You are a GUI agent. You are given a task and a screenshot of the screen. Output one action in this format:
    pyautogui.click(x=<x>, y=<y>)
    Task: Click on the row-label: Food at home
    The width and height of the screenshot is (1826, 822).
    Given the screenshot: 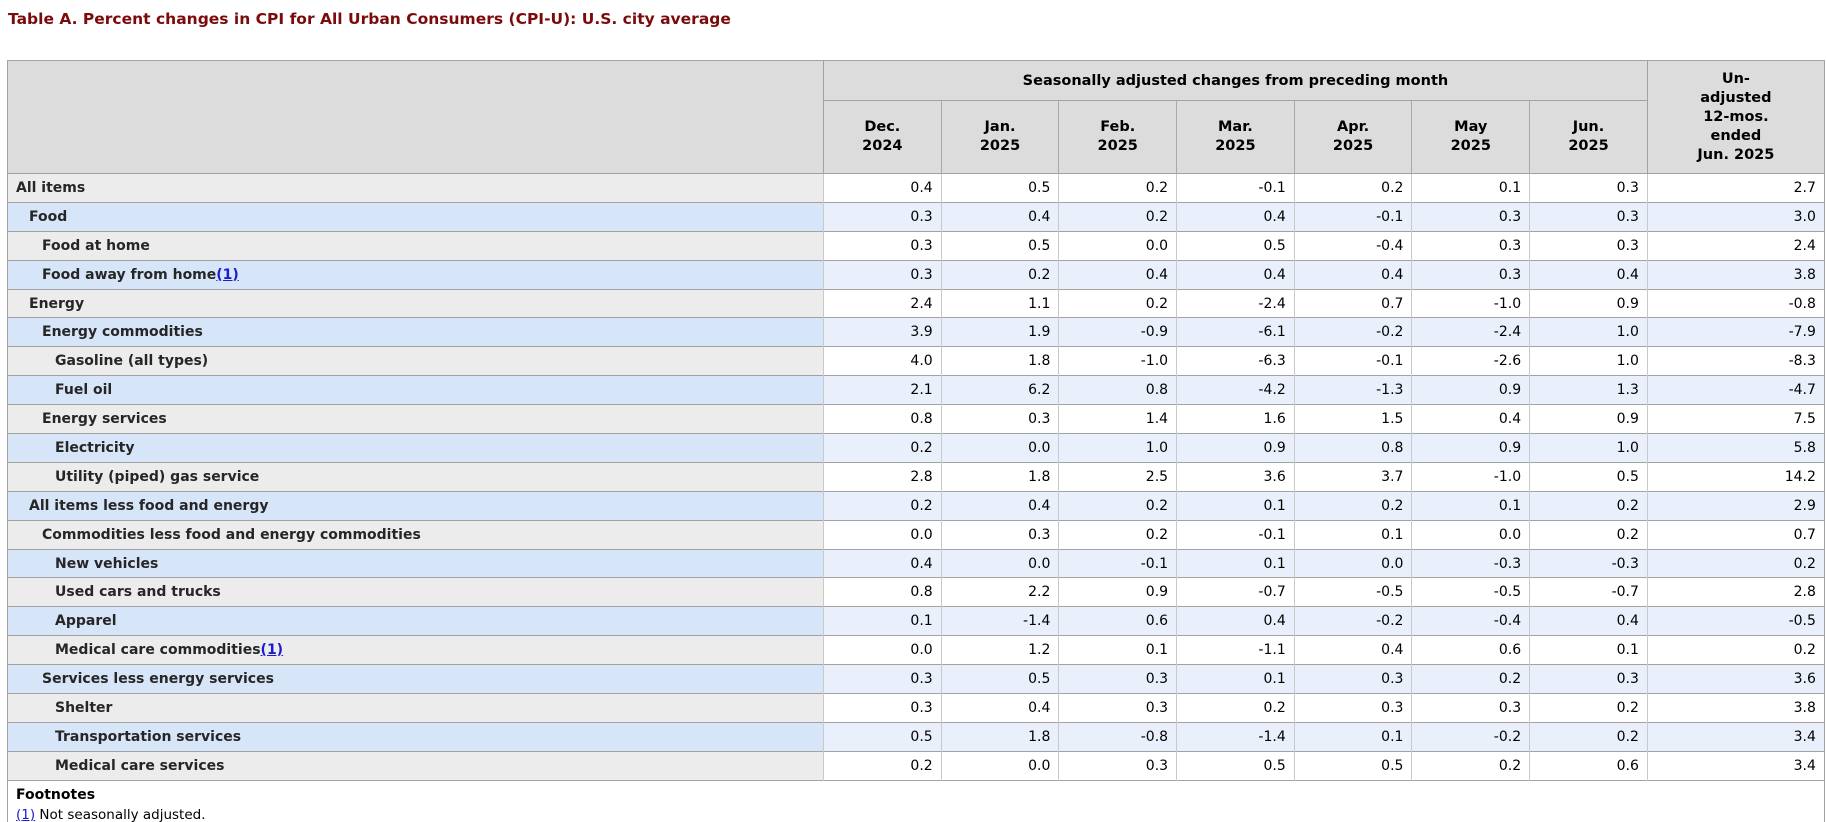 What is the action you would take?
    pyautogui.click(x=415, y=245)
    